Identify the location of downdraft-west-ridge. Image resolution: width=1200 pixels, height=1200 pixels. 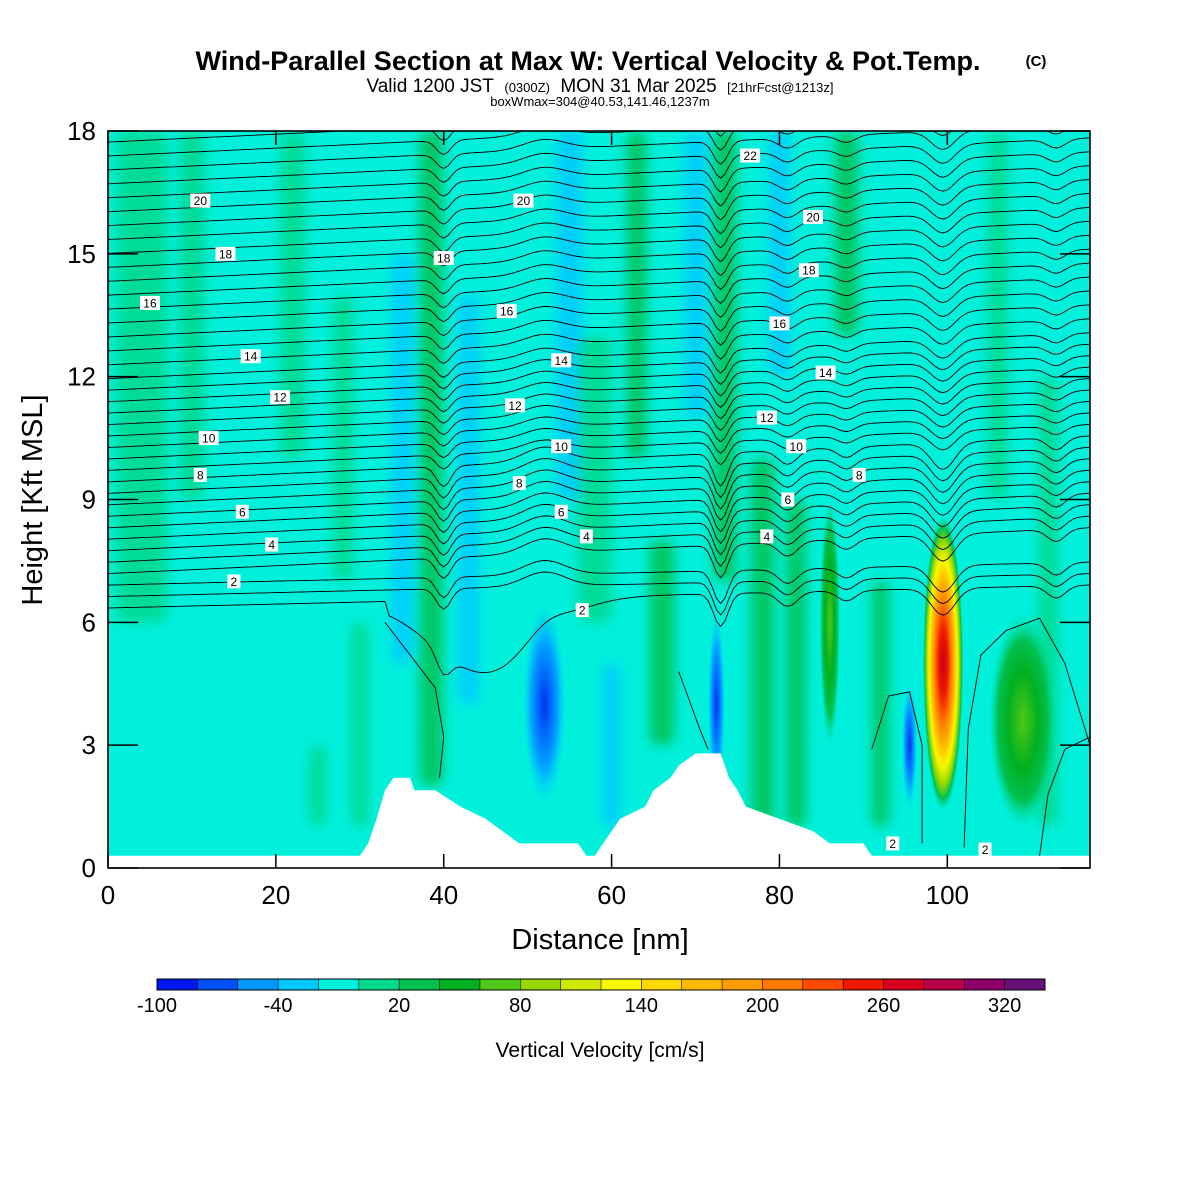
(544, 704).